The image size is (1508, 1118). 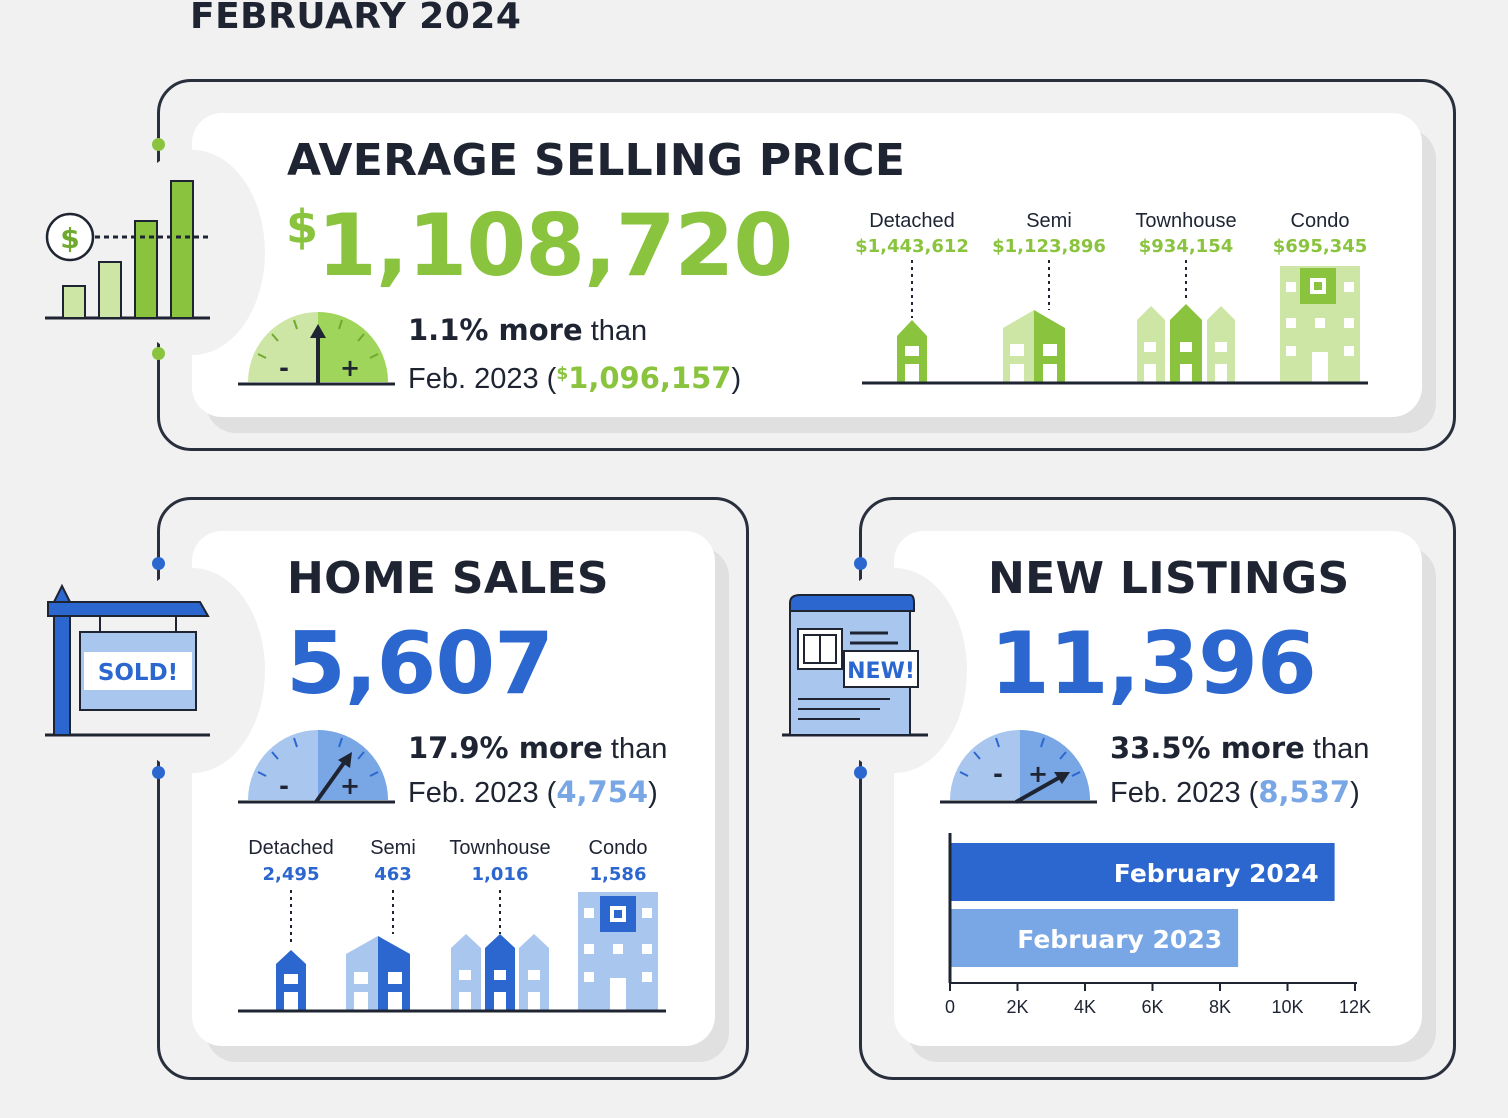 I want to click on sales-houses-illustration, so click(x=452, y=951).